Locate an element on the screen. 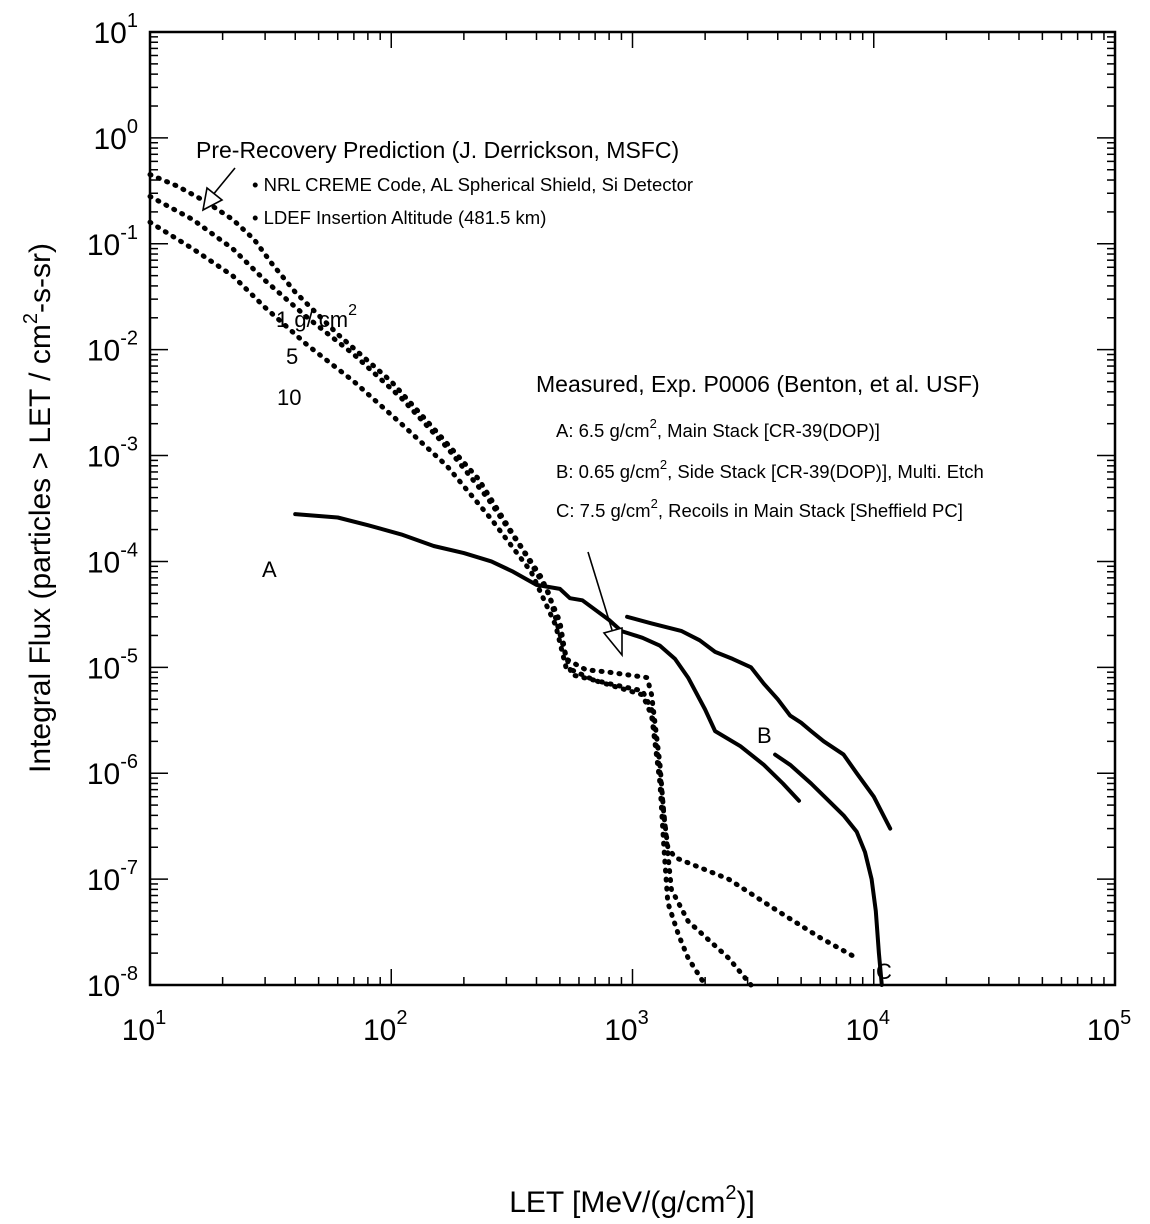 This screenshot has width=1150, height=1224. y-tick-label: 10⁻⁶ is located at coordinates (112, 771).